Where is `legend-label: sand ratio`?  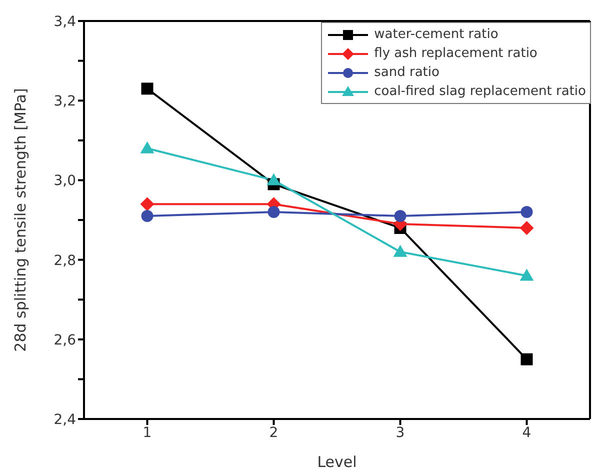 legend-label: sand ratio is located at coordinates (407, 72).